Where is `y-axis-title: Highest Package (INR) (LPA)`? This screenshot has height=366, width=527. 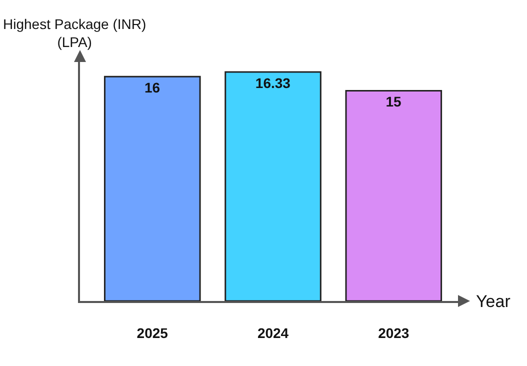 y-axis-title: Highest Package (INR) (LPA) is located at coordinates (74, 33).